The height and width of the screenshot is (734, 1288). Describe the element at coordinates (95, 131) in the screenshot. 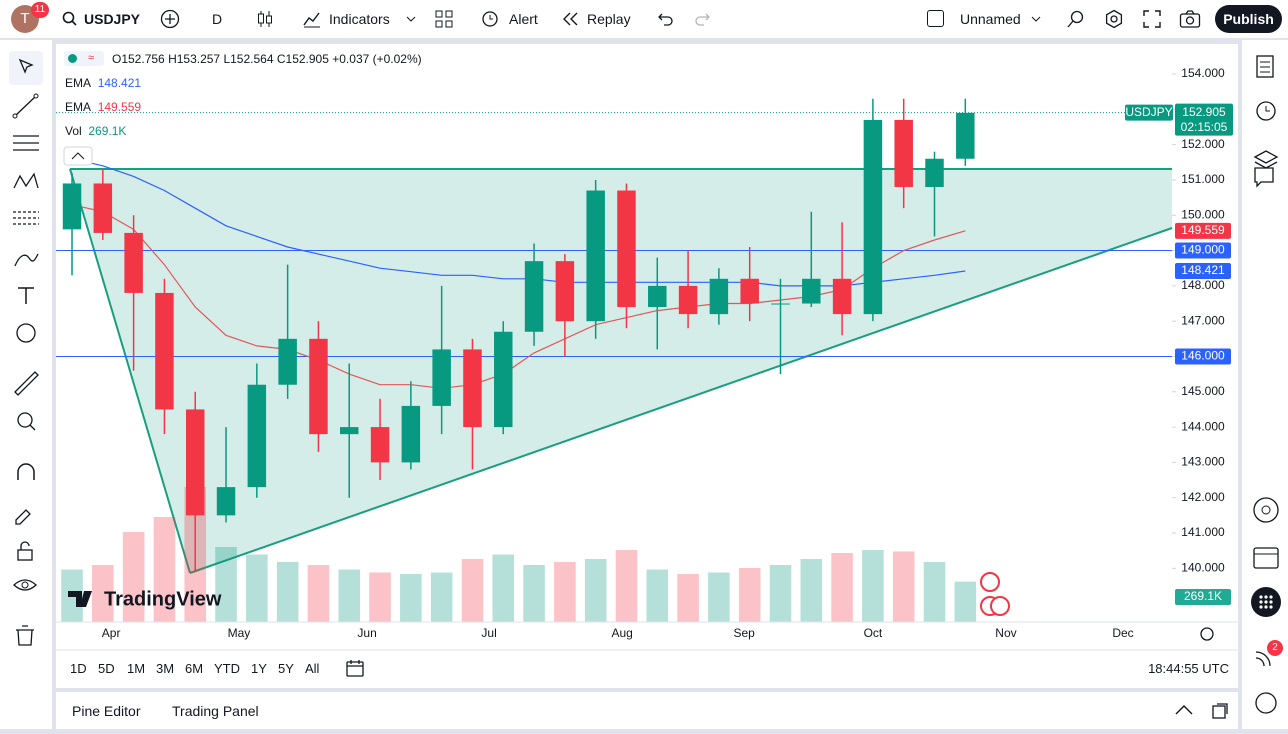

I see `vol-legend: Vol 269.1K` at that location.